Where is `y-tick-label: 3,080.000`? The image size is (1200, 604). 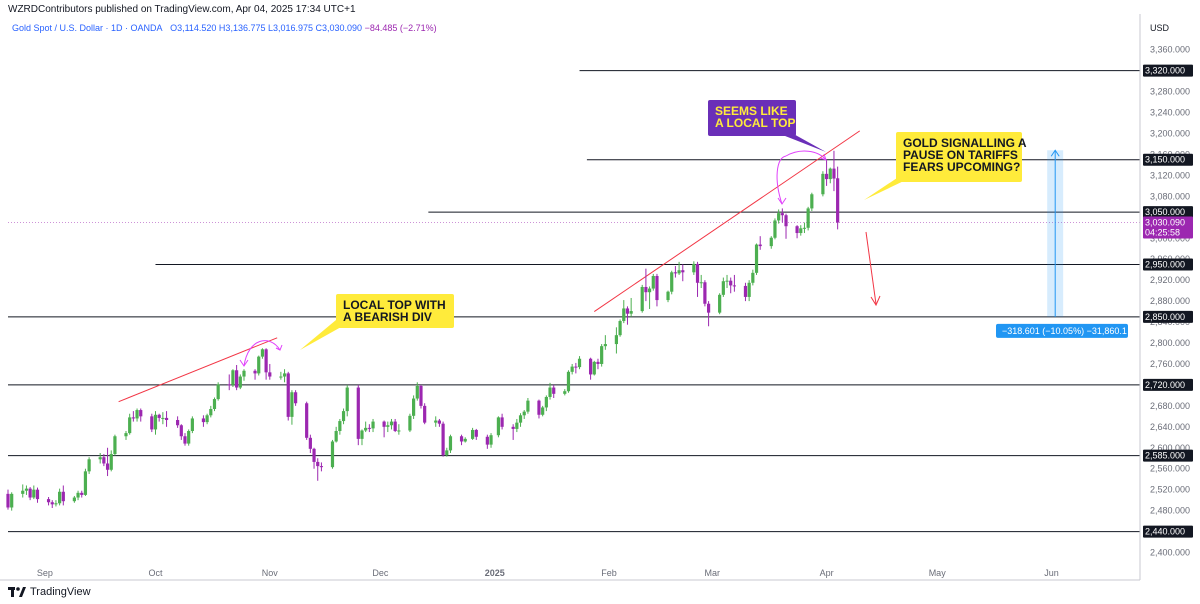 y-tick-label: 3,080.000 is located at coordinates (1170, 196).